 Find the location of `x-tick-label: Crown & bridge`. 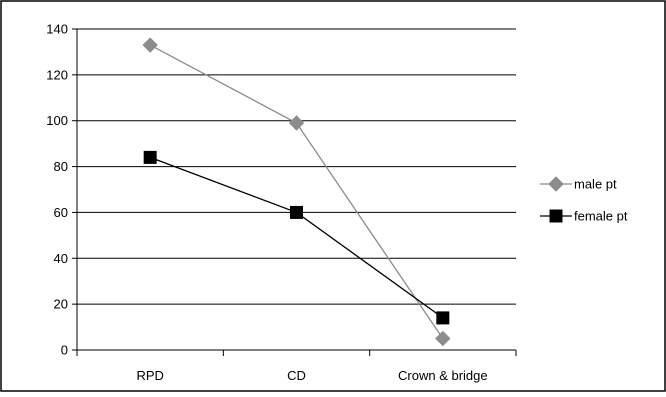

x-tick-label: Crown & bridge is located at coordinates (443, 375).